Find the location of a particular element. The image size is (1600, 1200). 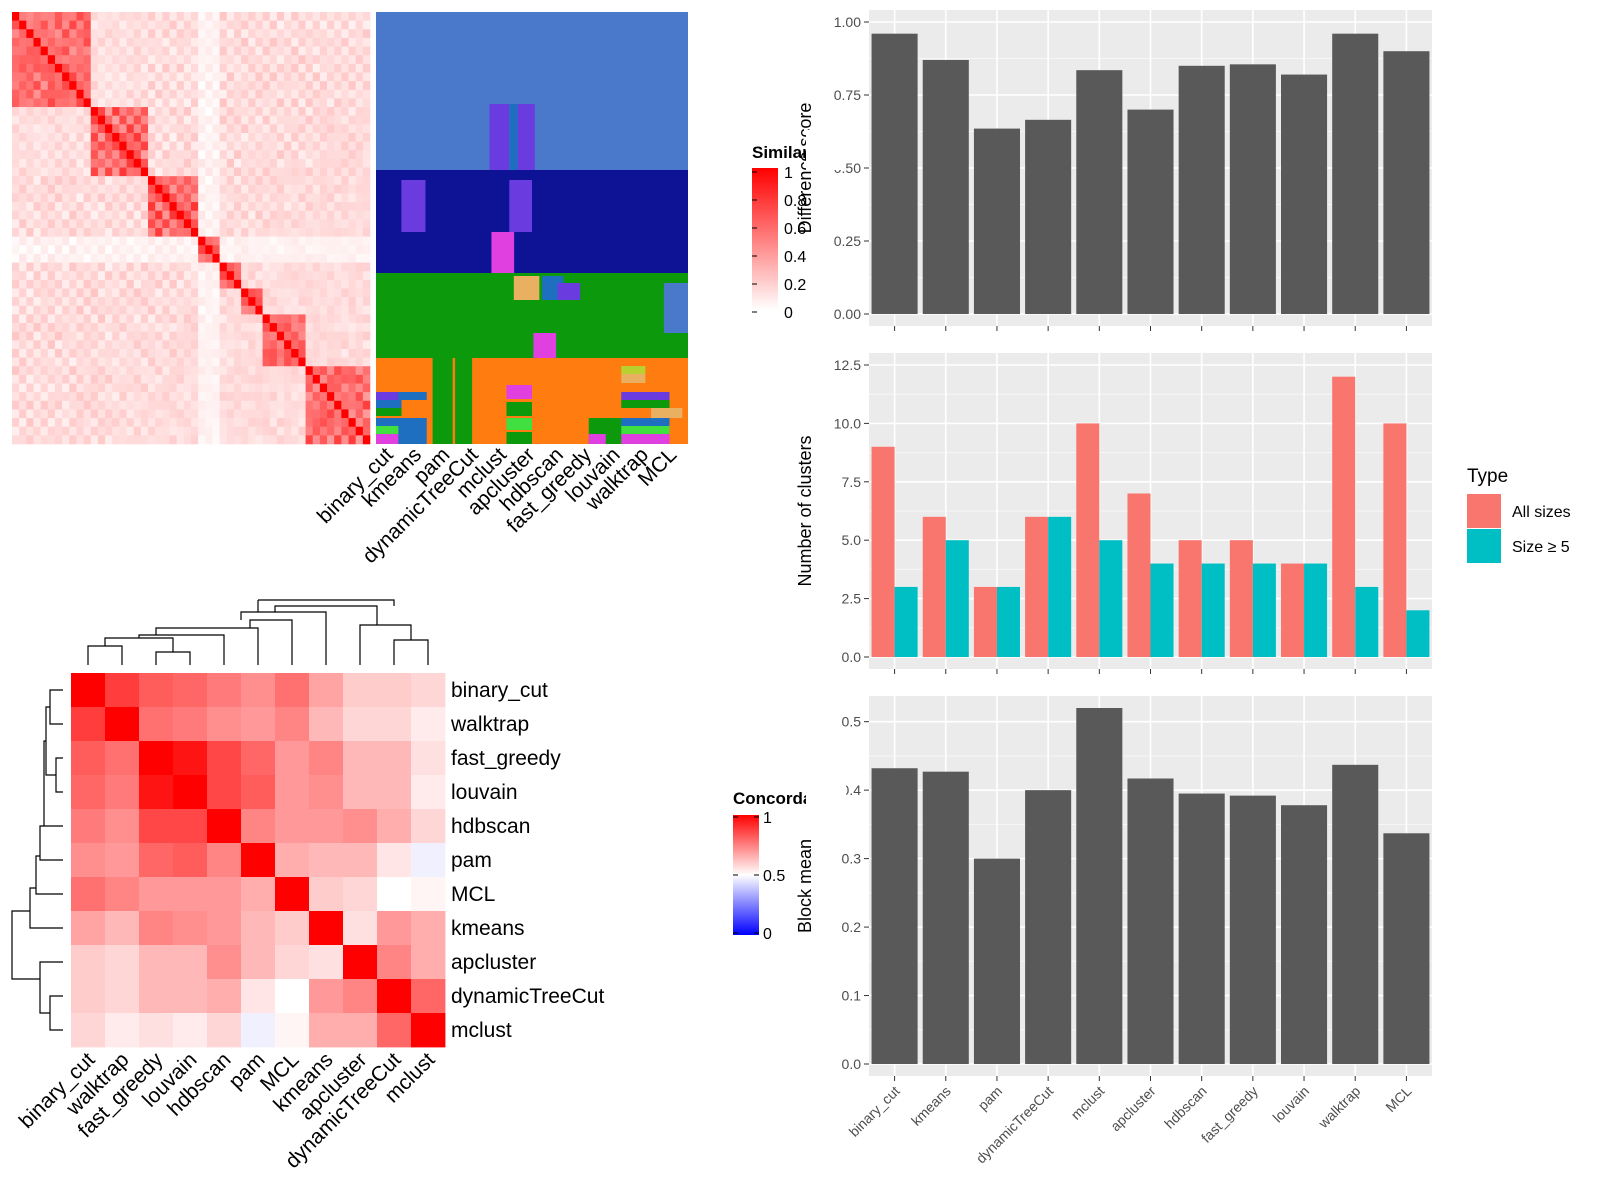

concordance-legend: Concordance 10.50 is located at coordinates (787, 866).